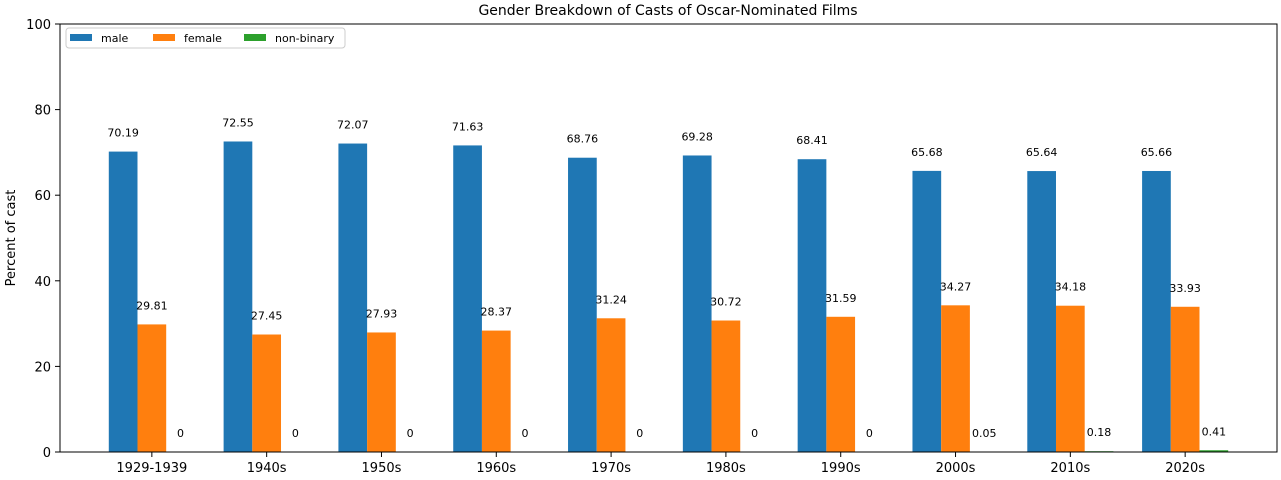 The width and height of the screenshot is (1281, 480). Describe the element at coordinates (869, 433) in the screenshot. I see `data-label-non-binary-1990s: 0` at that location.